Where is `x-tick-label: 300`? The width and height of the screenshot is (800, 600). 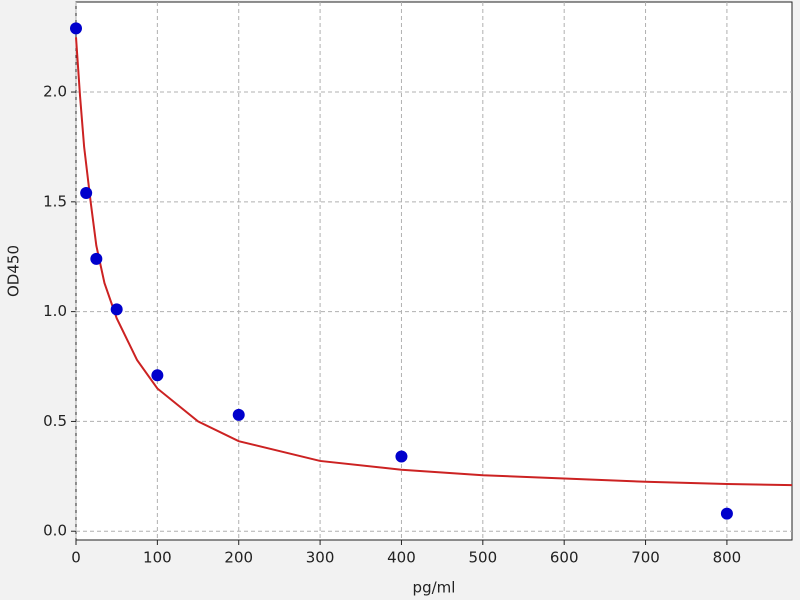
x-tick-label: 300 is located at coordinates (320, 558).